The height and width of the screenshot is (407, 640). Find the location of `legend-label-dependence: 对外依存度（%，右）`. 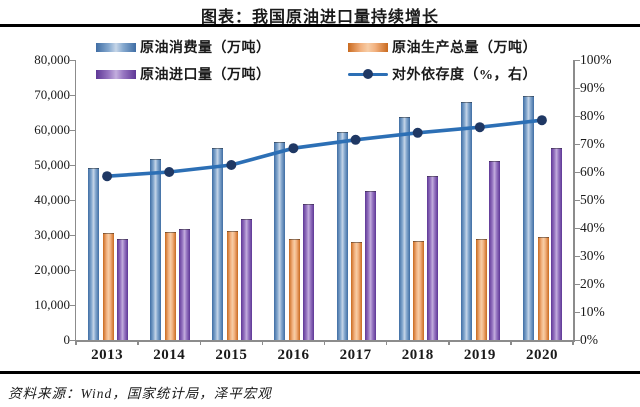

legend-label-dependence: 对外依存度（%，右） is located at coordinates (464, 75).